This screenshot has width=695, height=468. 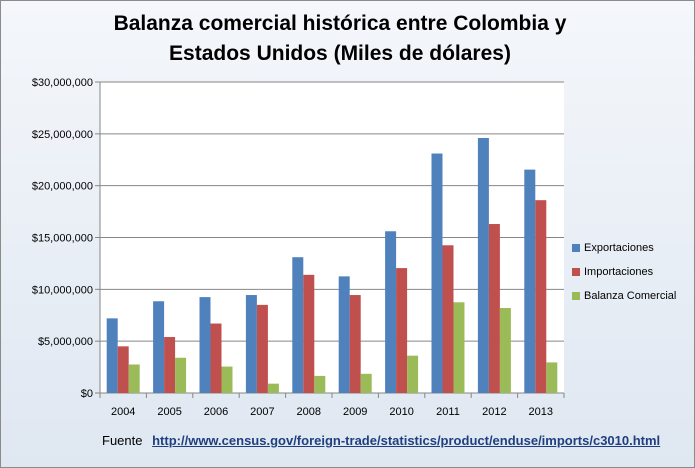 What do you see at coordinates (630, 296) in the screenshot?
I see `legend-label: Balanza Comercial` at bounding box center [630, 296].